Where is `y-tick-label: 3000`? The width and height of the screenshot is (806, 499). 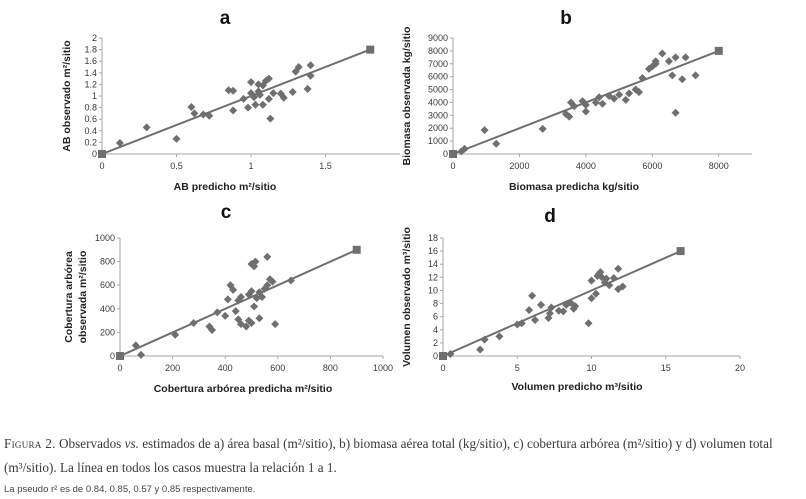
y-tick-label: 3000 is located at coordinates (438, 115).